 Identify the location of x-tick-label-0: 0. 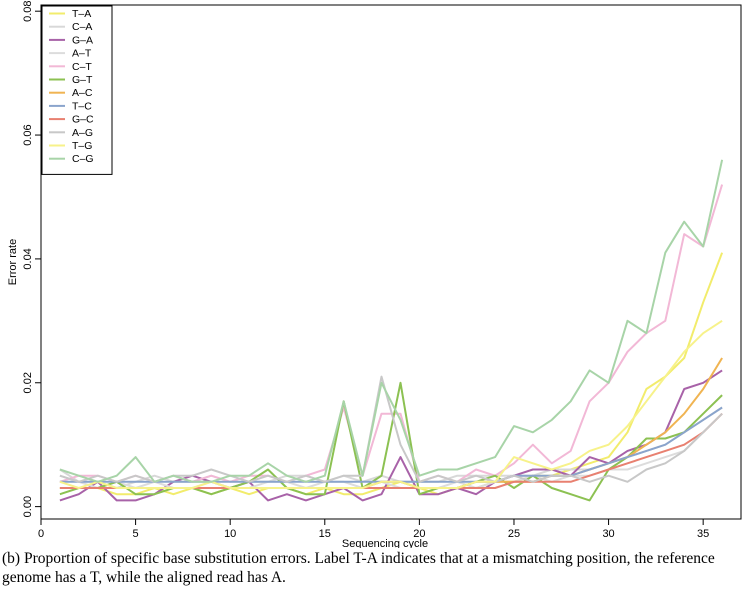
(41, 534).